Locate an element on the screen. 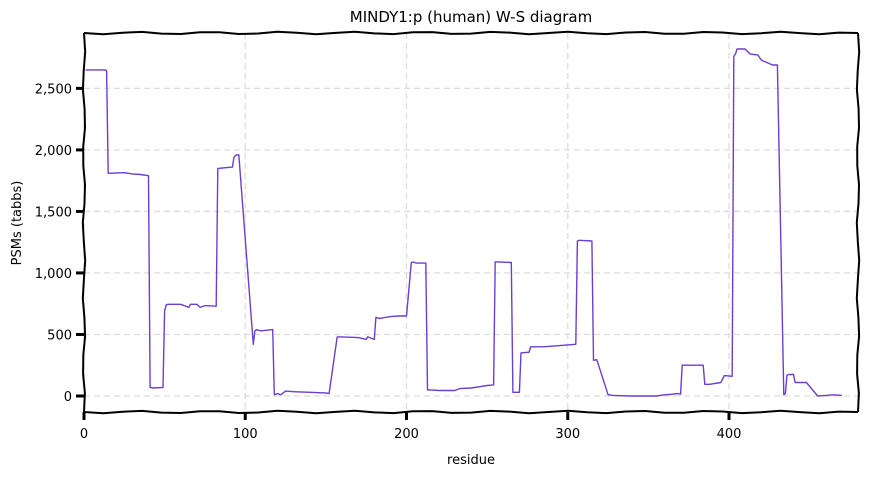 The image size is (869, 477). y-tick-label: 2,500 is located at coordinates (53, 89).